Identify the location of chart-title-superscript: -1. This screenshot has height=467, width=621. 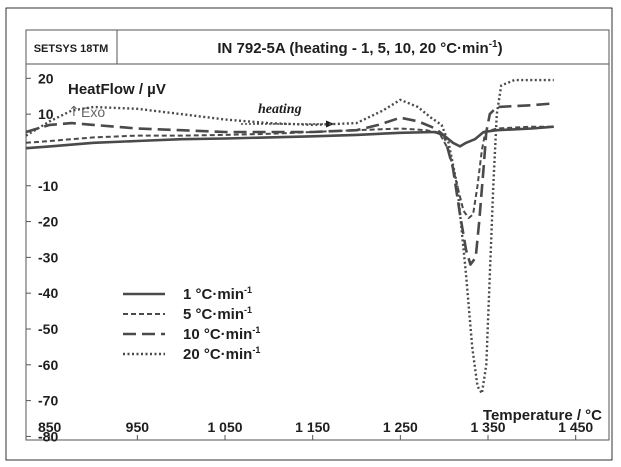
(493, 44).